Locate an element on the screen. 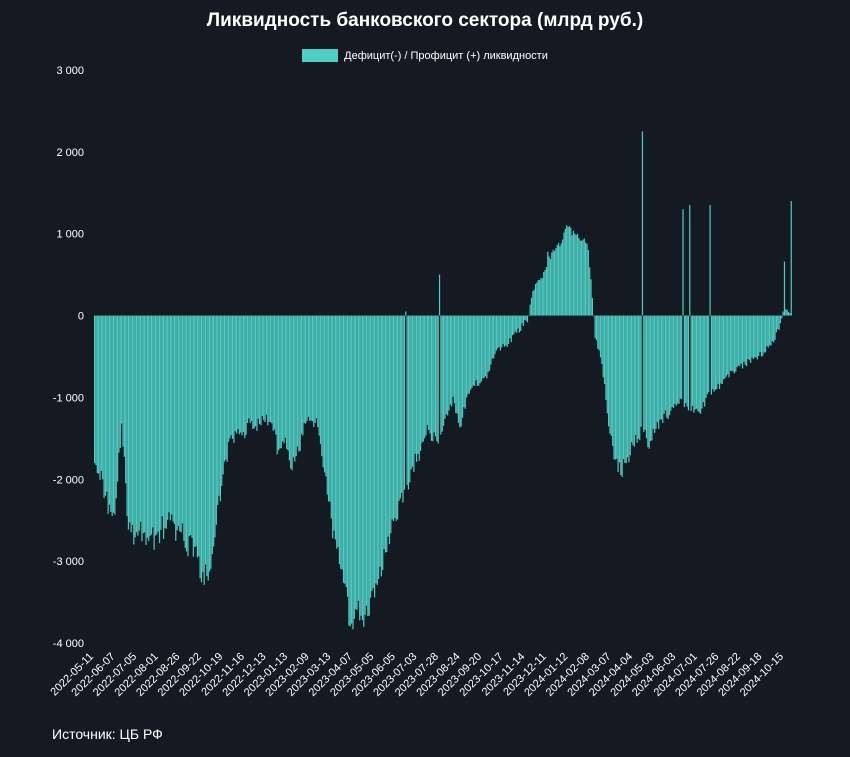 This screenshot has width=850, height=757. legend: Дефицит(-) / Профицит (+) ликвидности is located at coordinates (425, 55).